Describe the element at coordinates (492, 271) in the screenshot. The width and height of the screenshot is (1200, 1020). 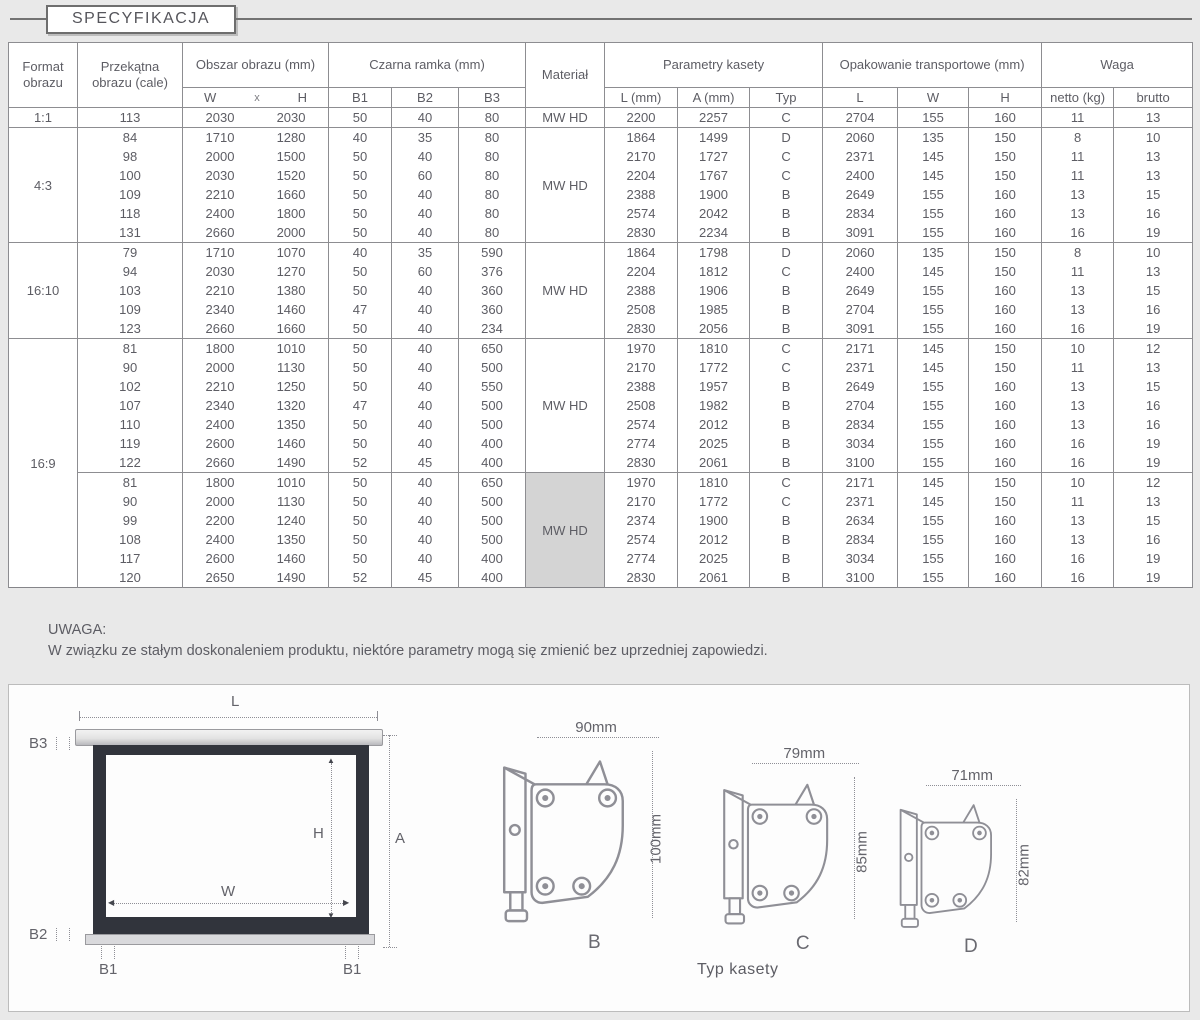
I see `b3-cell: 376` at that location.